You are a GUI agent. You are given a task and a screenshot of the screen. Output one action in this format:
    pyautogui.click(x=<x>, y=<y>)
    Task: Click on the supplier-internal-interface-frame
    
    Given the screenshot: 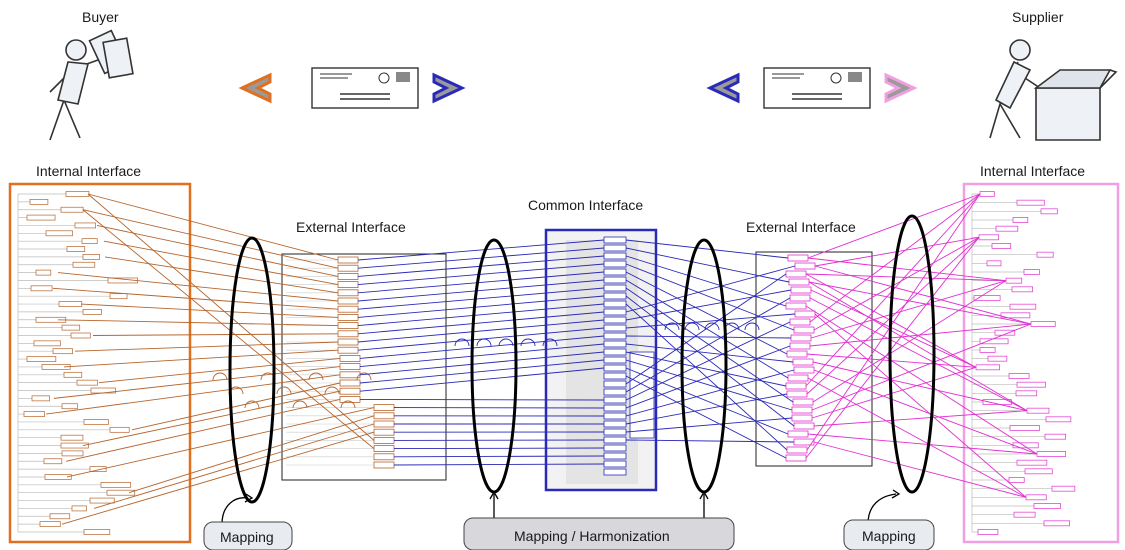 What is the action you would take?
    pyautogui.click(x=1041, y=363)
    